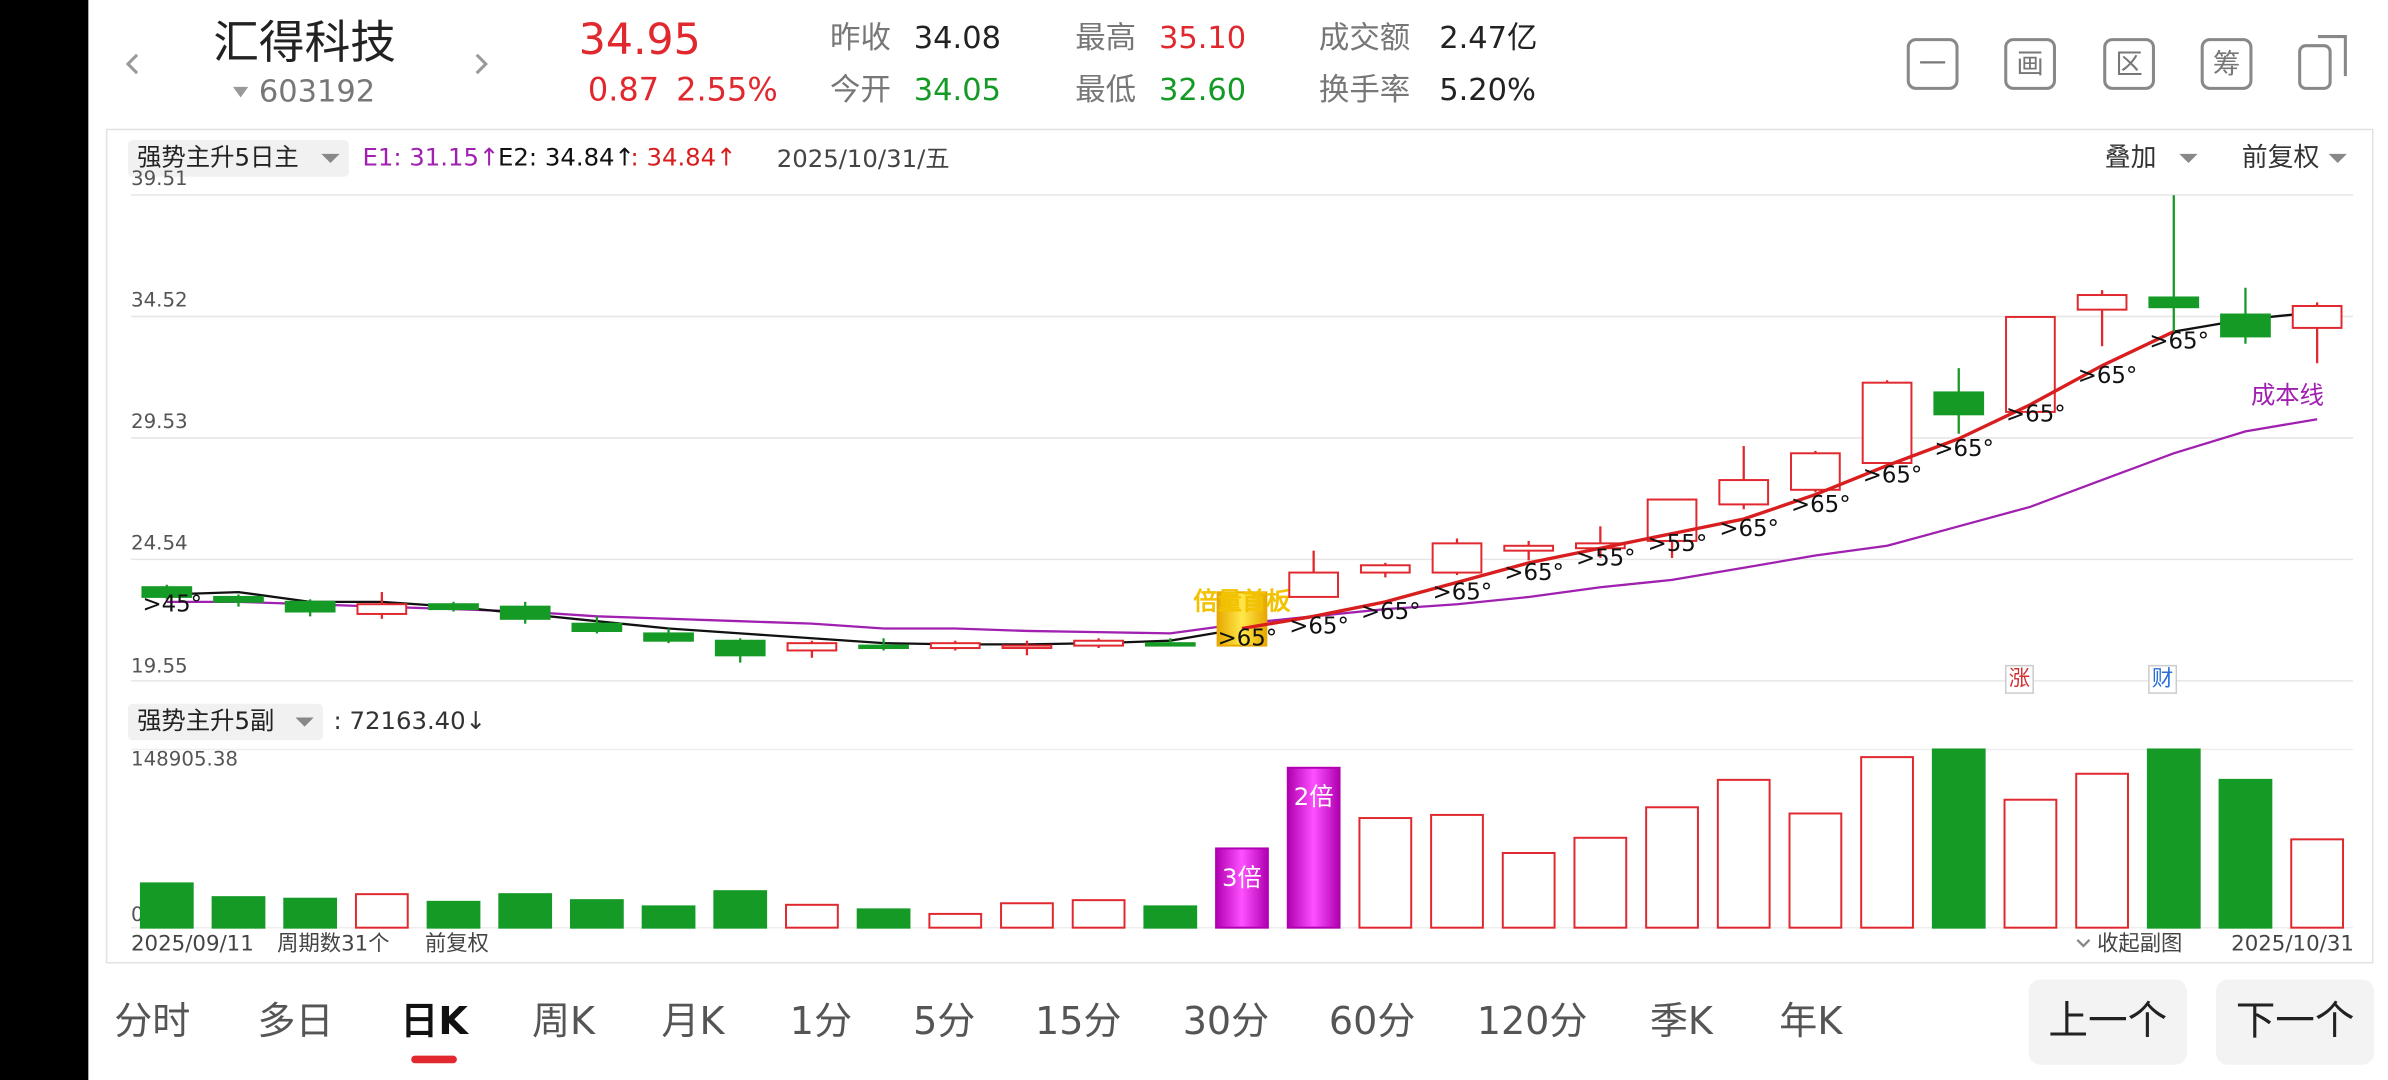  I want to click on angle-label: >45°, so click(172, 605).